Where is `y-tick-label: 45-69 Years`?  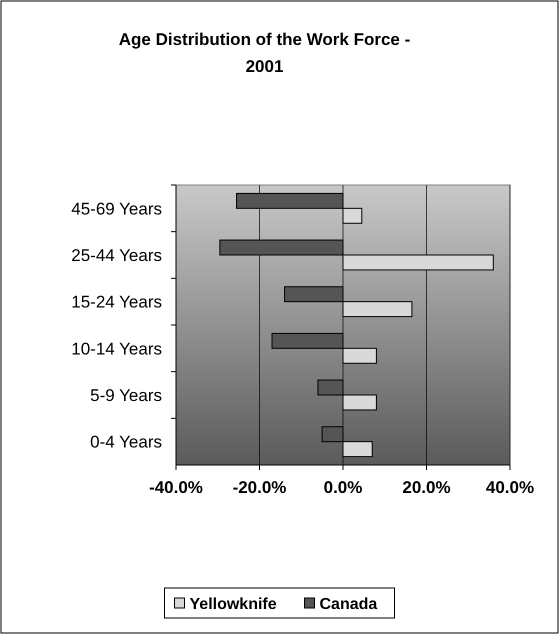 y-tick-label: 45-69 Years is located at coordinates (116, 208).